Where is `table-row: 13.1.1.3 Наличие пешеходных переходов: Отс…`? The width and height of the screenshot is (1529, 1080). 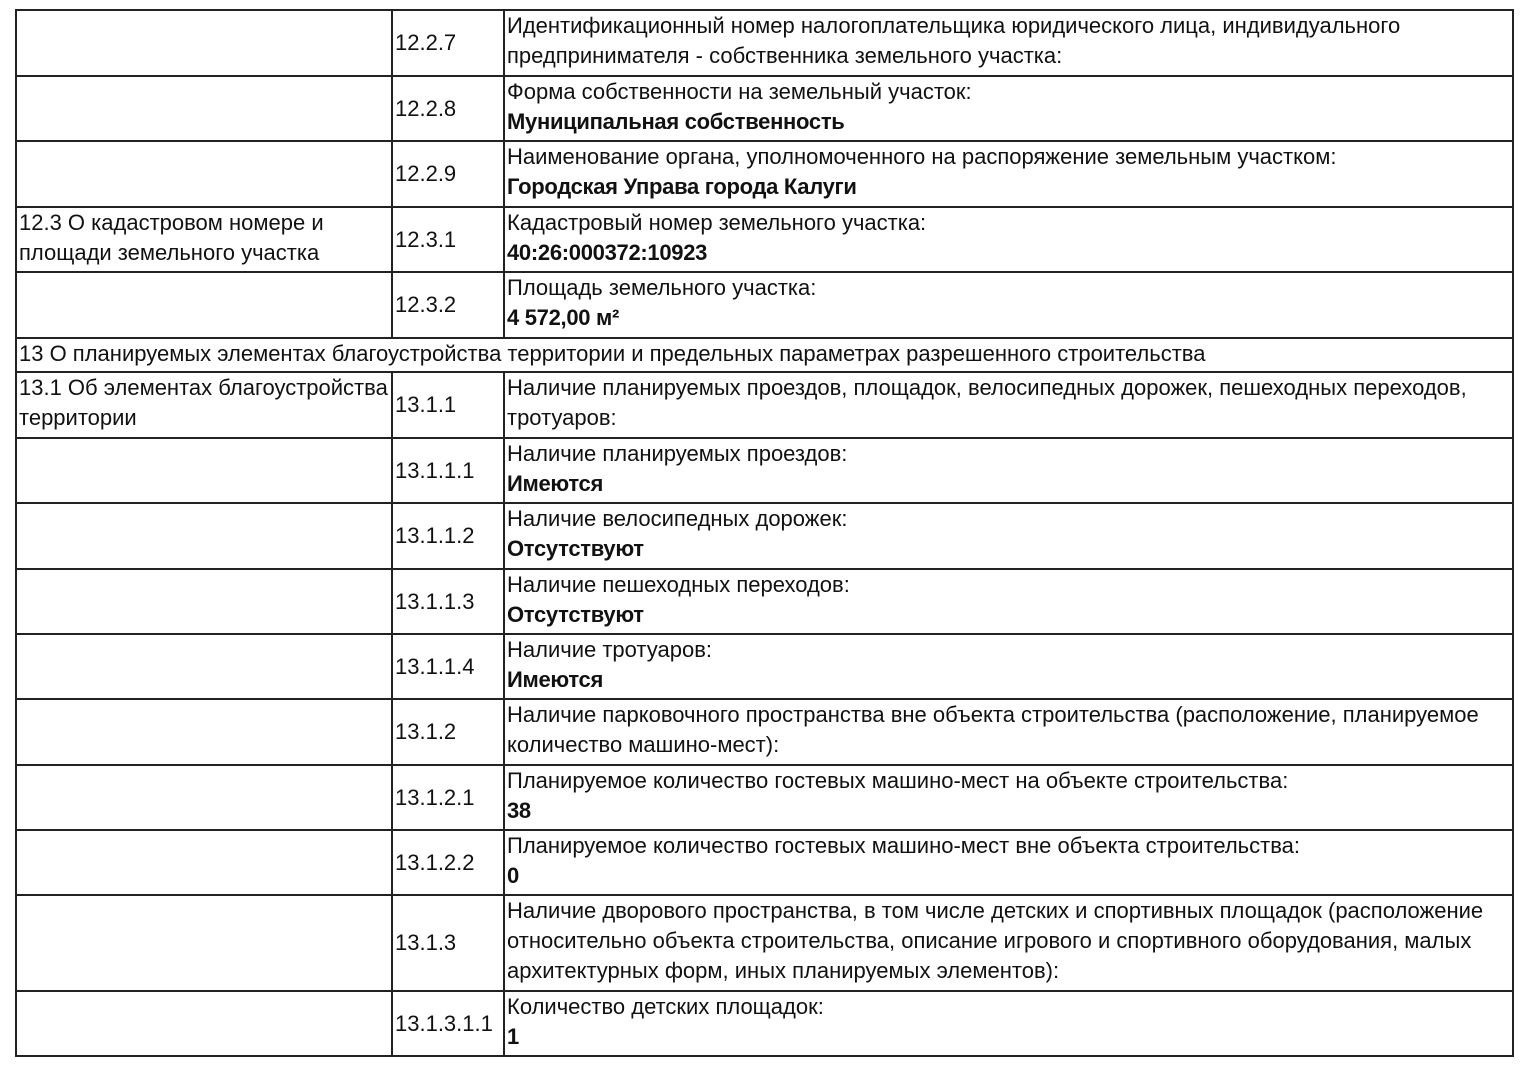 table-row: 13.1.1.3 Наличие пешеходных переходов: Отс… is located at coordinates (764, 601).